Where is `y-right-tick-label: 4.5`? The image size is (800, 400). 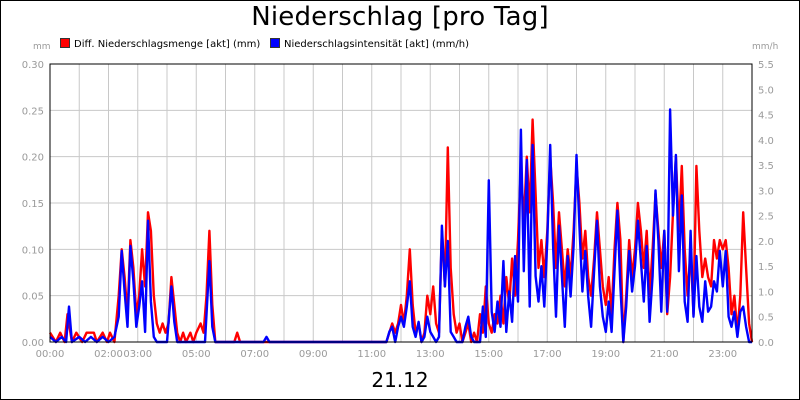 y-right-tick-label: 4.5 is located at coordinates (766, 116).